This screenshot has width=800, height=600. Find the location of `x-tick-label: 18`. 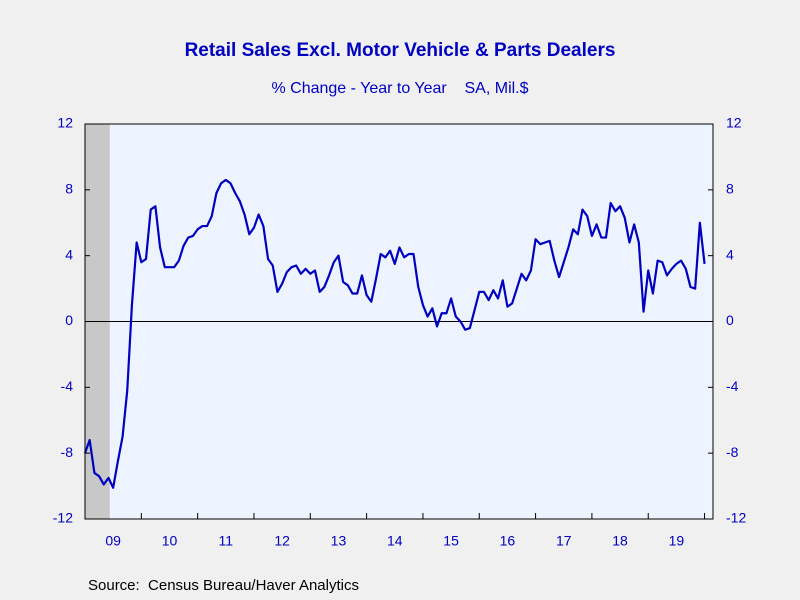

x-tick-label: 18 is located at coordinates (620, 541).